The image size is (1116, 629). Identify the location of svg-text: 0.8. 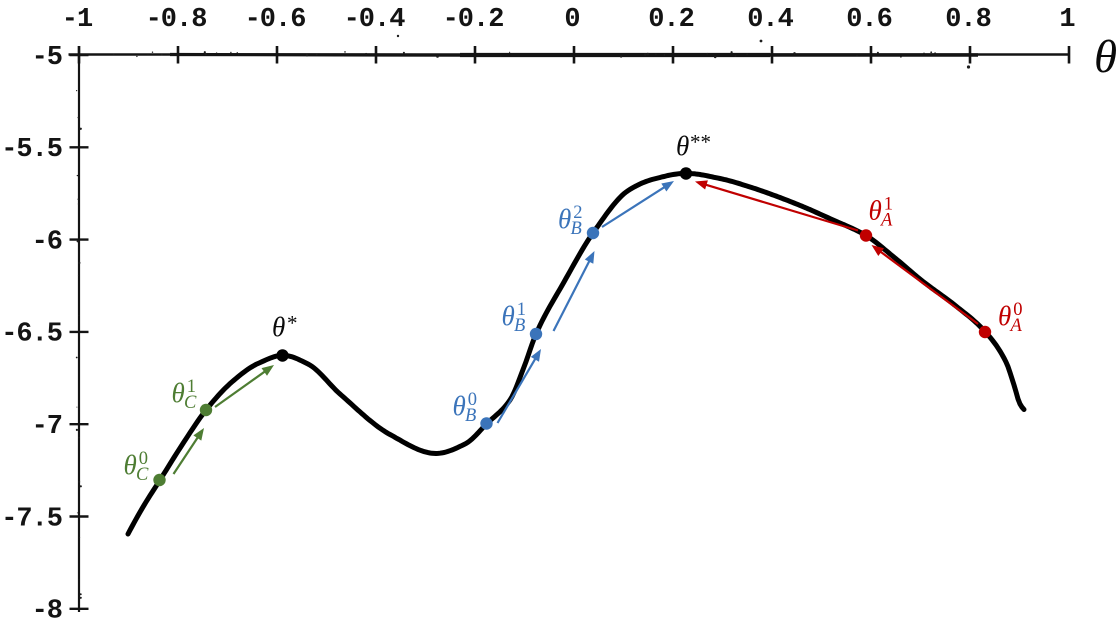
(968, 20).